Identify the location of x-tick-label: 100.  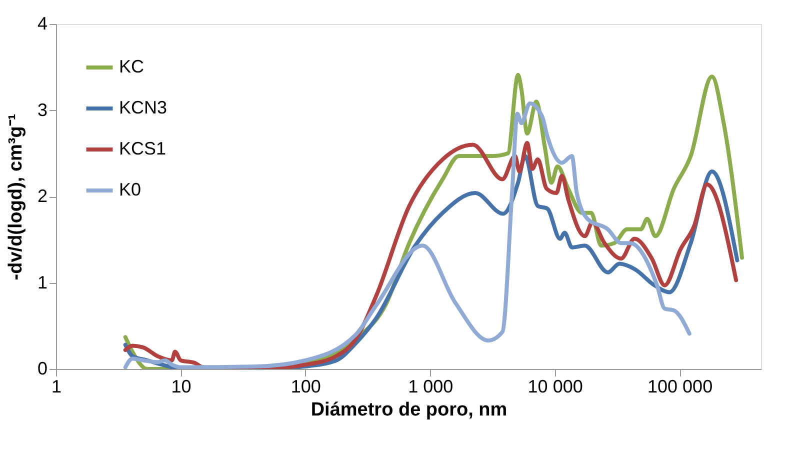
(305, 386).